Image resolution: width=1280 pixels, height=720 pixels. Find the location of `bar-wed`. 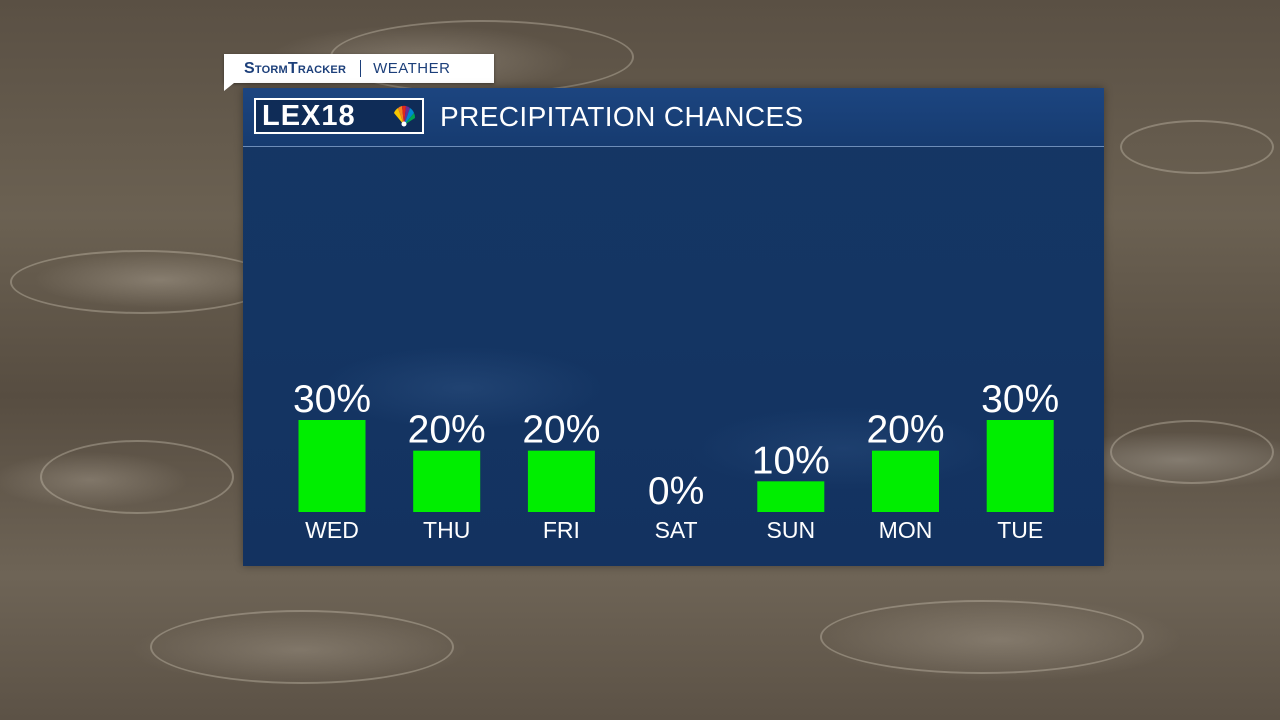

bar-wed is located at coordinates (332, 466).